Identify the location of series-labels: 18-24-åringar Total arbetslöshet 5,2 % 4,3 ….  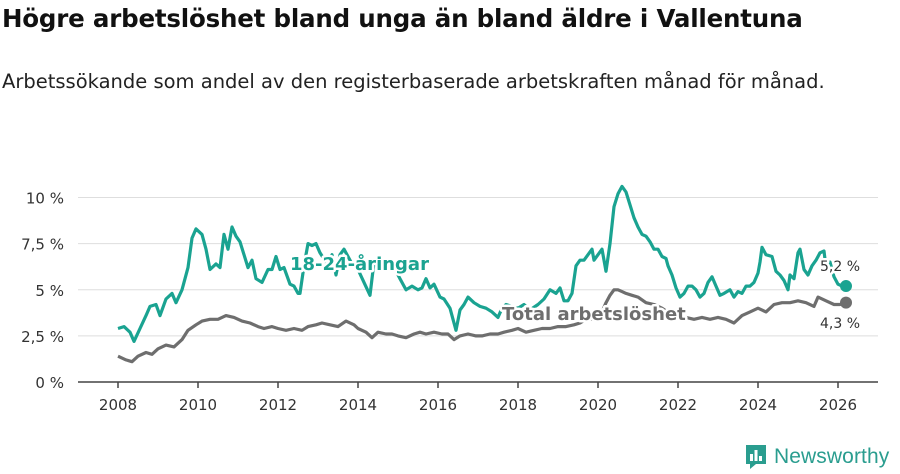
(575, 293).